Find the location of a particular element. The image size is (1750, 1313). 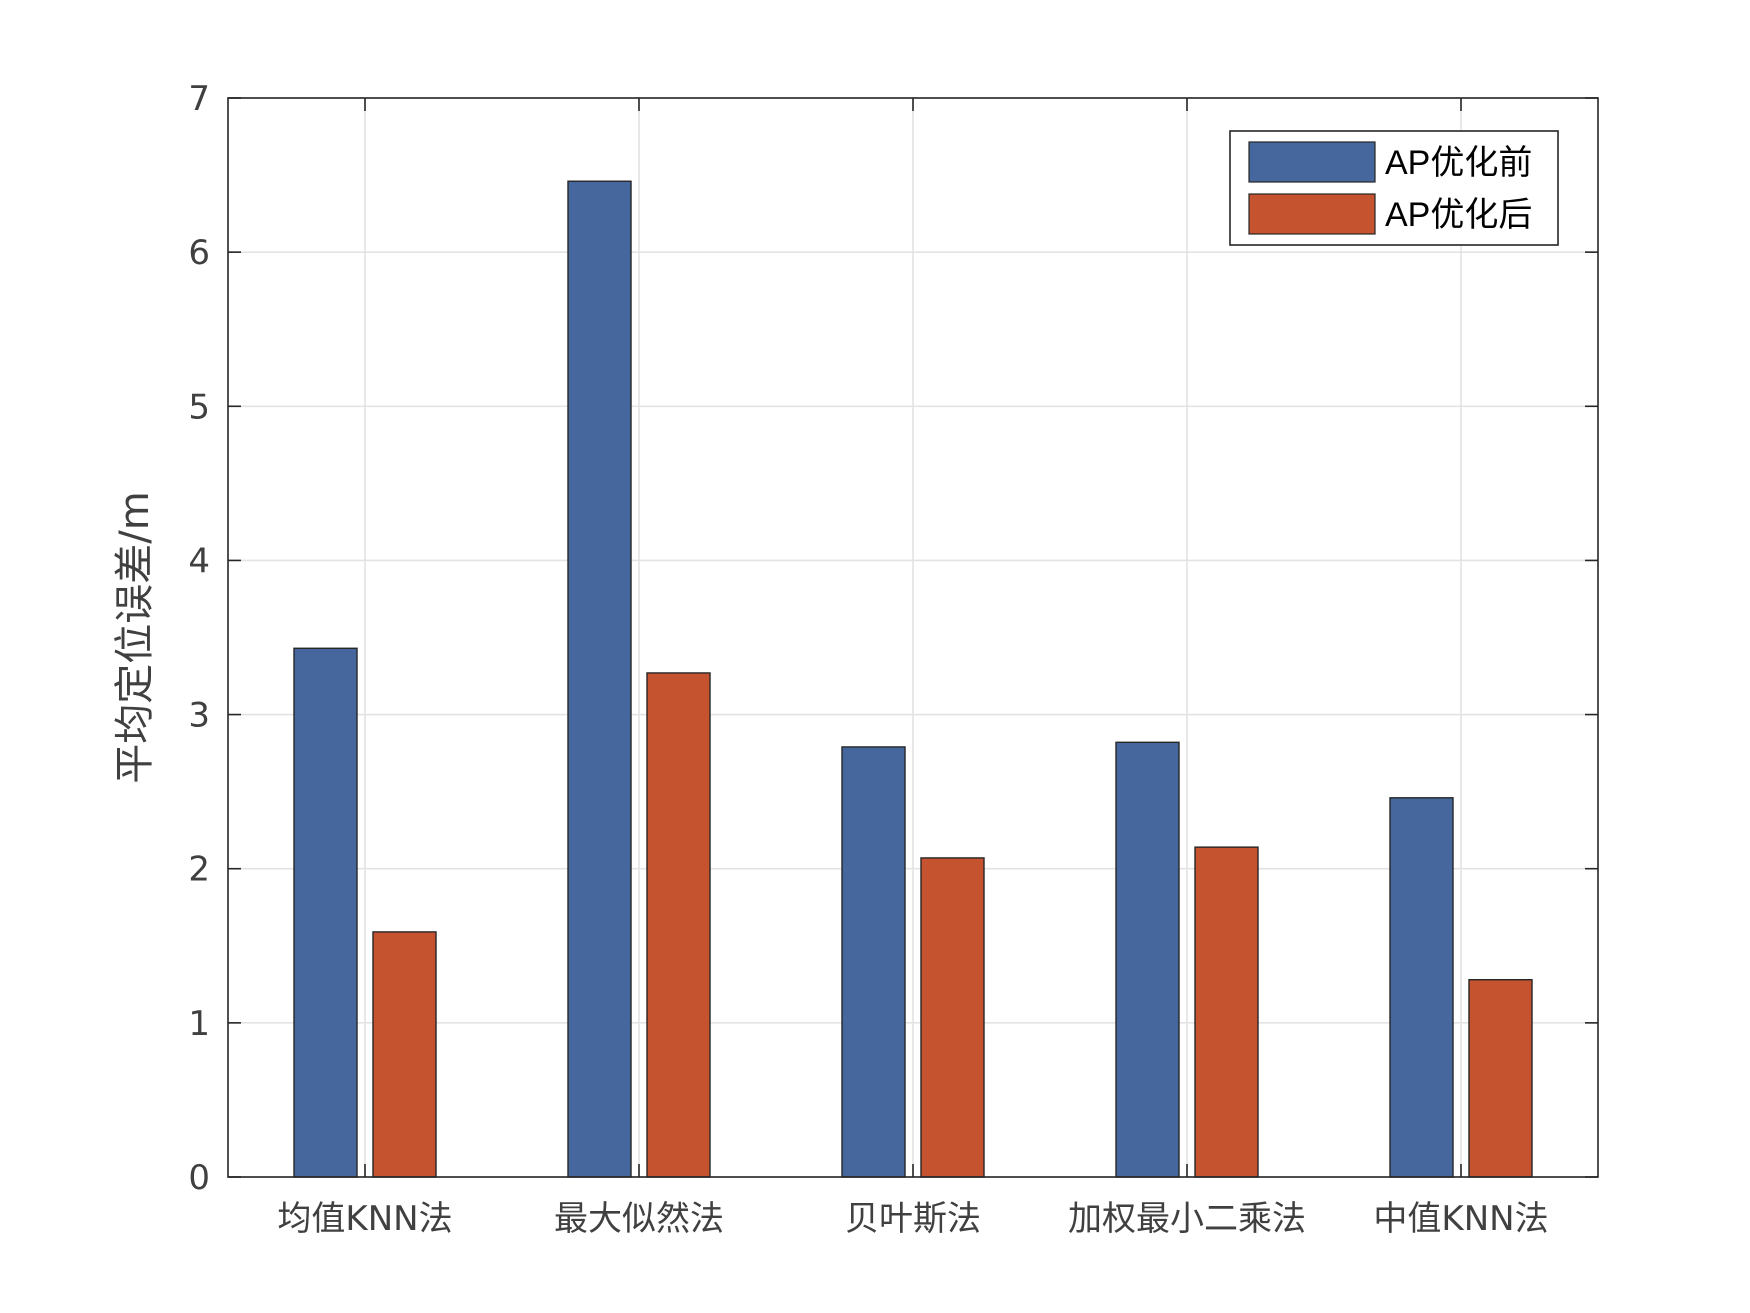

y-tick-label: 5 is located at coordinates (199, 407).